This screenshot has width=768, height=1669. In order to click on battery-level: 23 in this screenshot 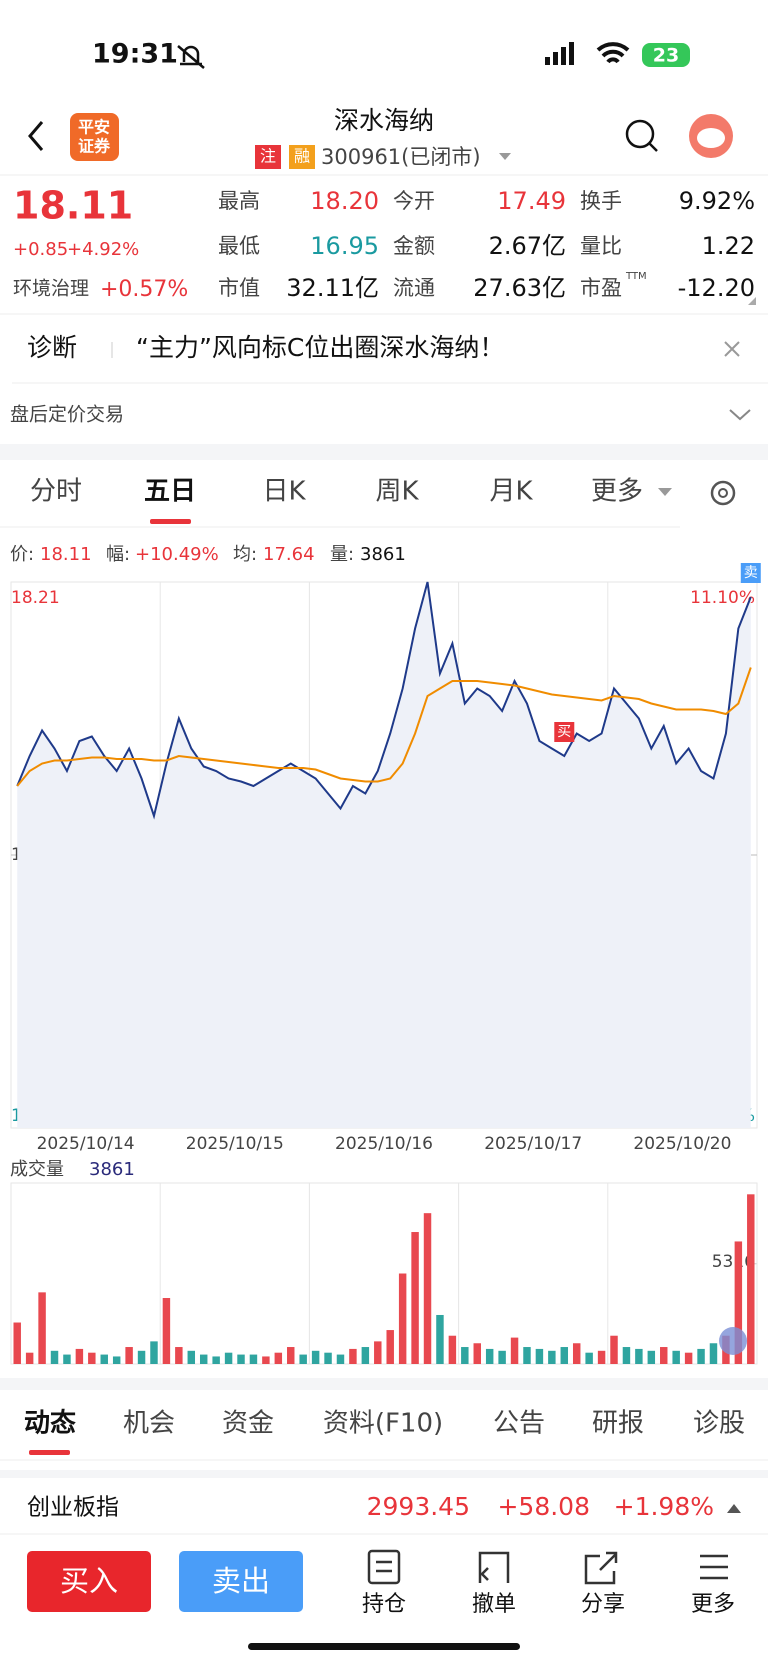, I will do `click(666, 56)`.